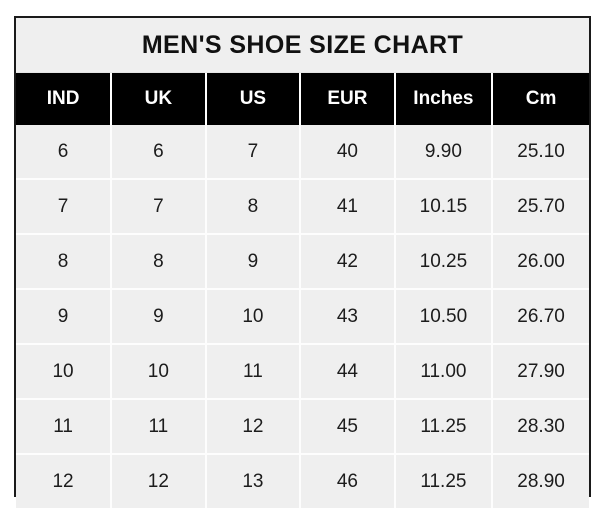 Image resolution: width=605 pixels, height=521 pixels. Describe the element at coordinates (64, 427) in the screenshot. I see `cell-ind: 11` at that location.